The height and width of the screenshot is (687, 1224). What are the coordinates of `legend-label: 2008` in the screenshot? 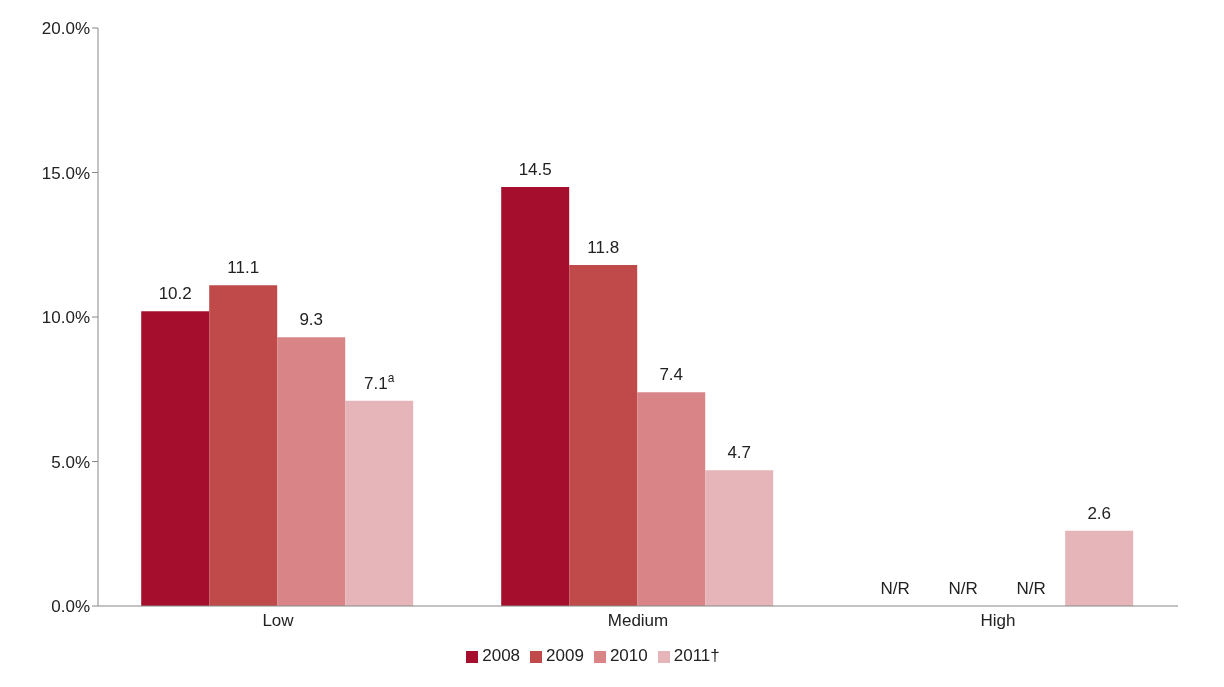 It's located at (501, 655).